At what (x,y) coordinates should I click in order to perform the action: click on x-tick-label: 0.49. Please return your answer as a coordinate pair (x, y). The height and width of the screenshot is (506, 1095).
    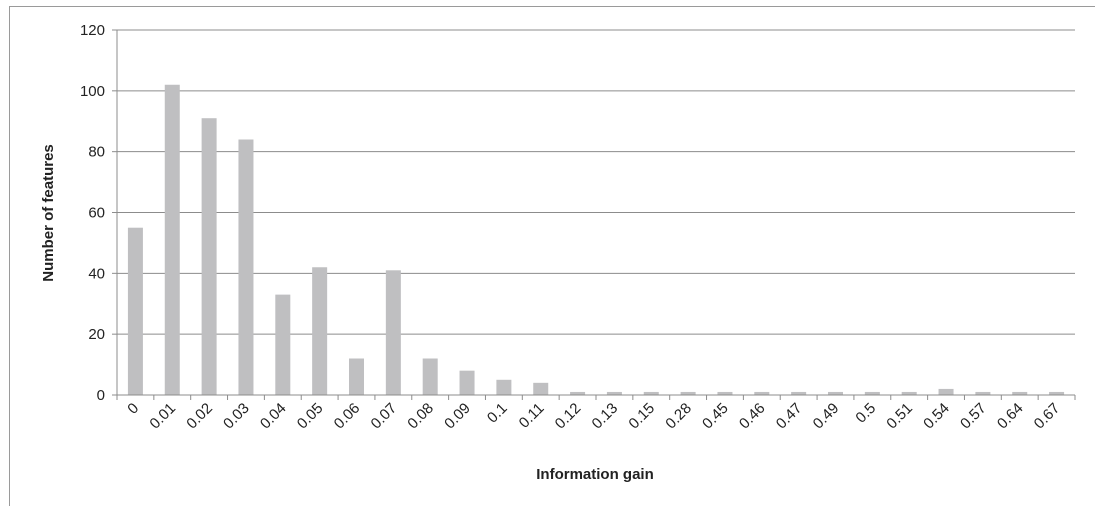
    Looking at the image, I should click on (826, 416).